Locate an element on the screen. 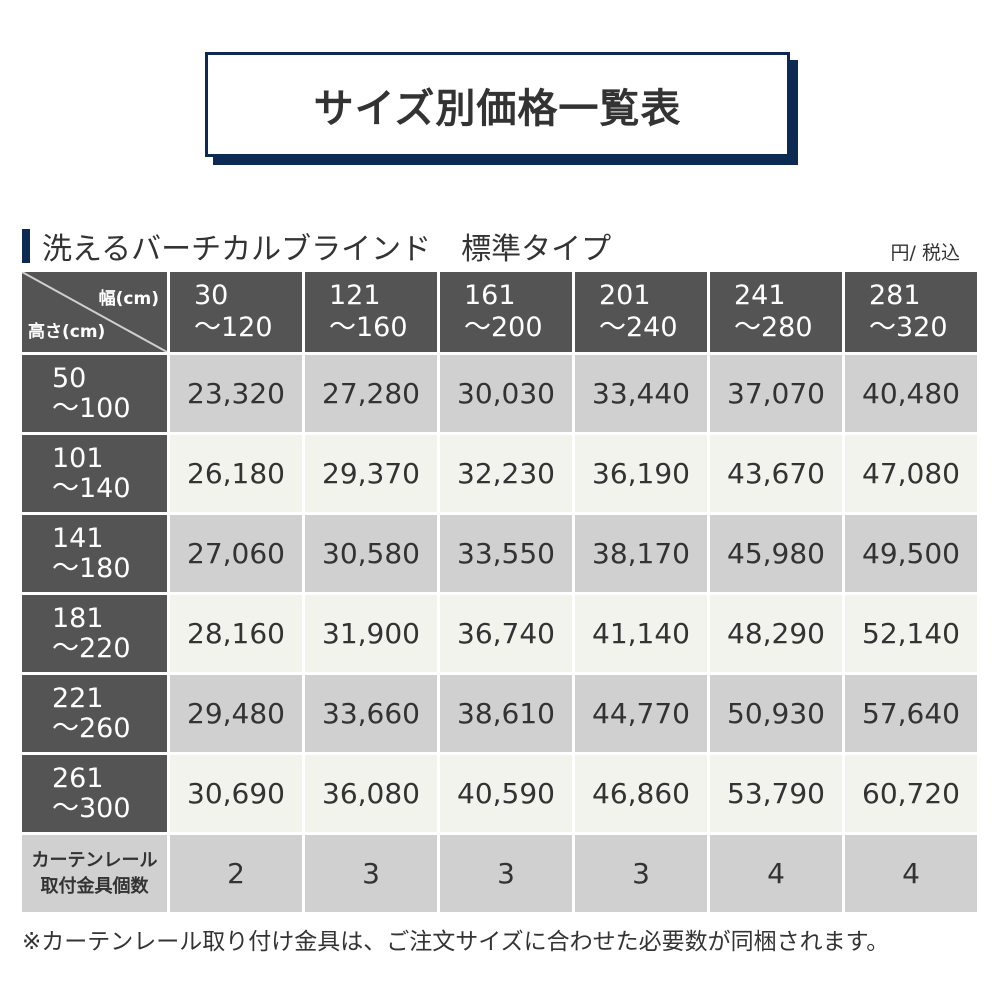 The image size is (1000, 1000). price-cell: 36,190 is located at coordinates (641, 473).